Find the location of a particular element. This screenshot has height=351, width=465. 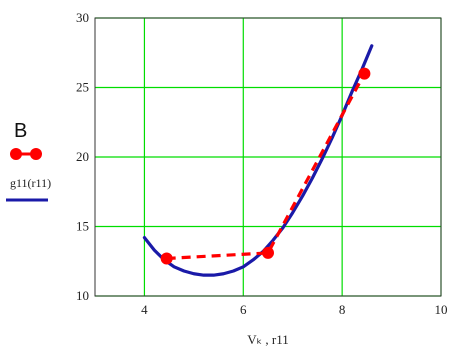

x-axis-label: Vₖ , r11 is located at coordinates (268, 339).